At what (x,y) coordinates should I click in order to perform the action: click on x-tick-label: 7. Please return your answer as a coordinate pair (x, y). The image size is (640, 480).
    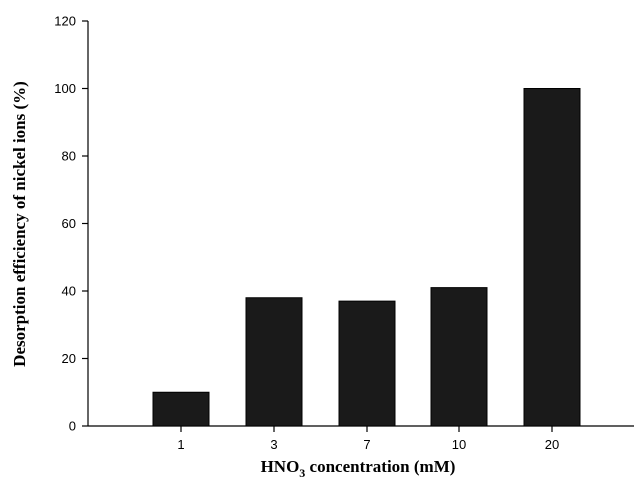
    Looking at the image, I should click on (366, 444).